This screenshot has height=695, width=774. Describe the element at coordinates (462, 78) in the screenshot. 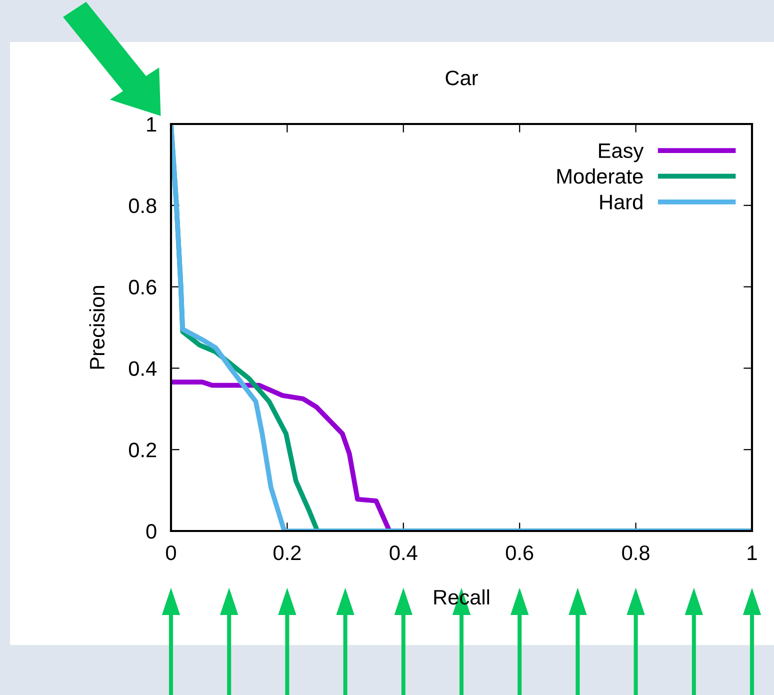

I see `chart-title: Car` at that location.